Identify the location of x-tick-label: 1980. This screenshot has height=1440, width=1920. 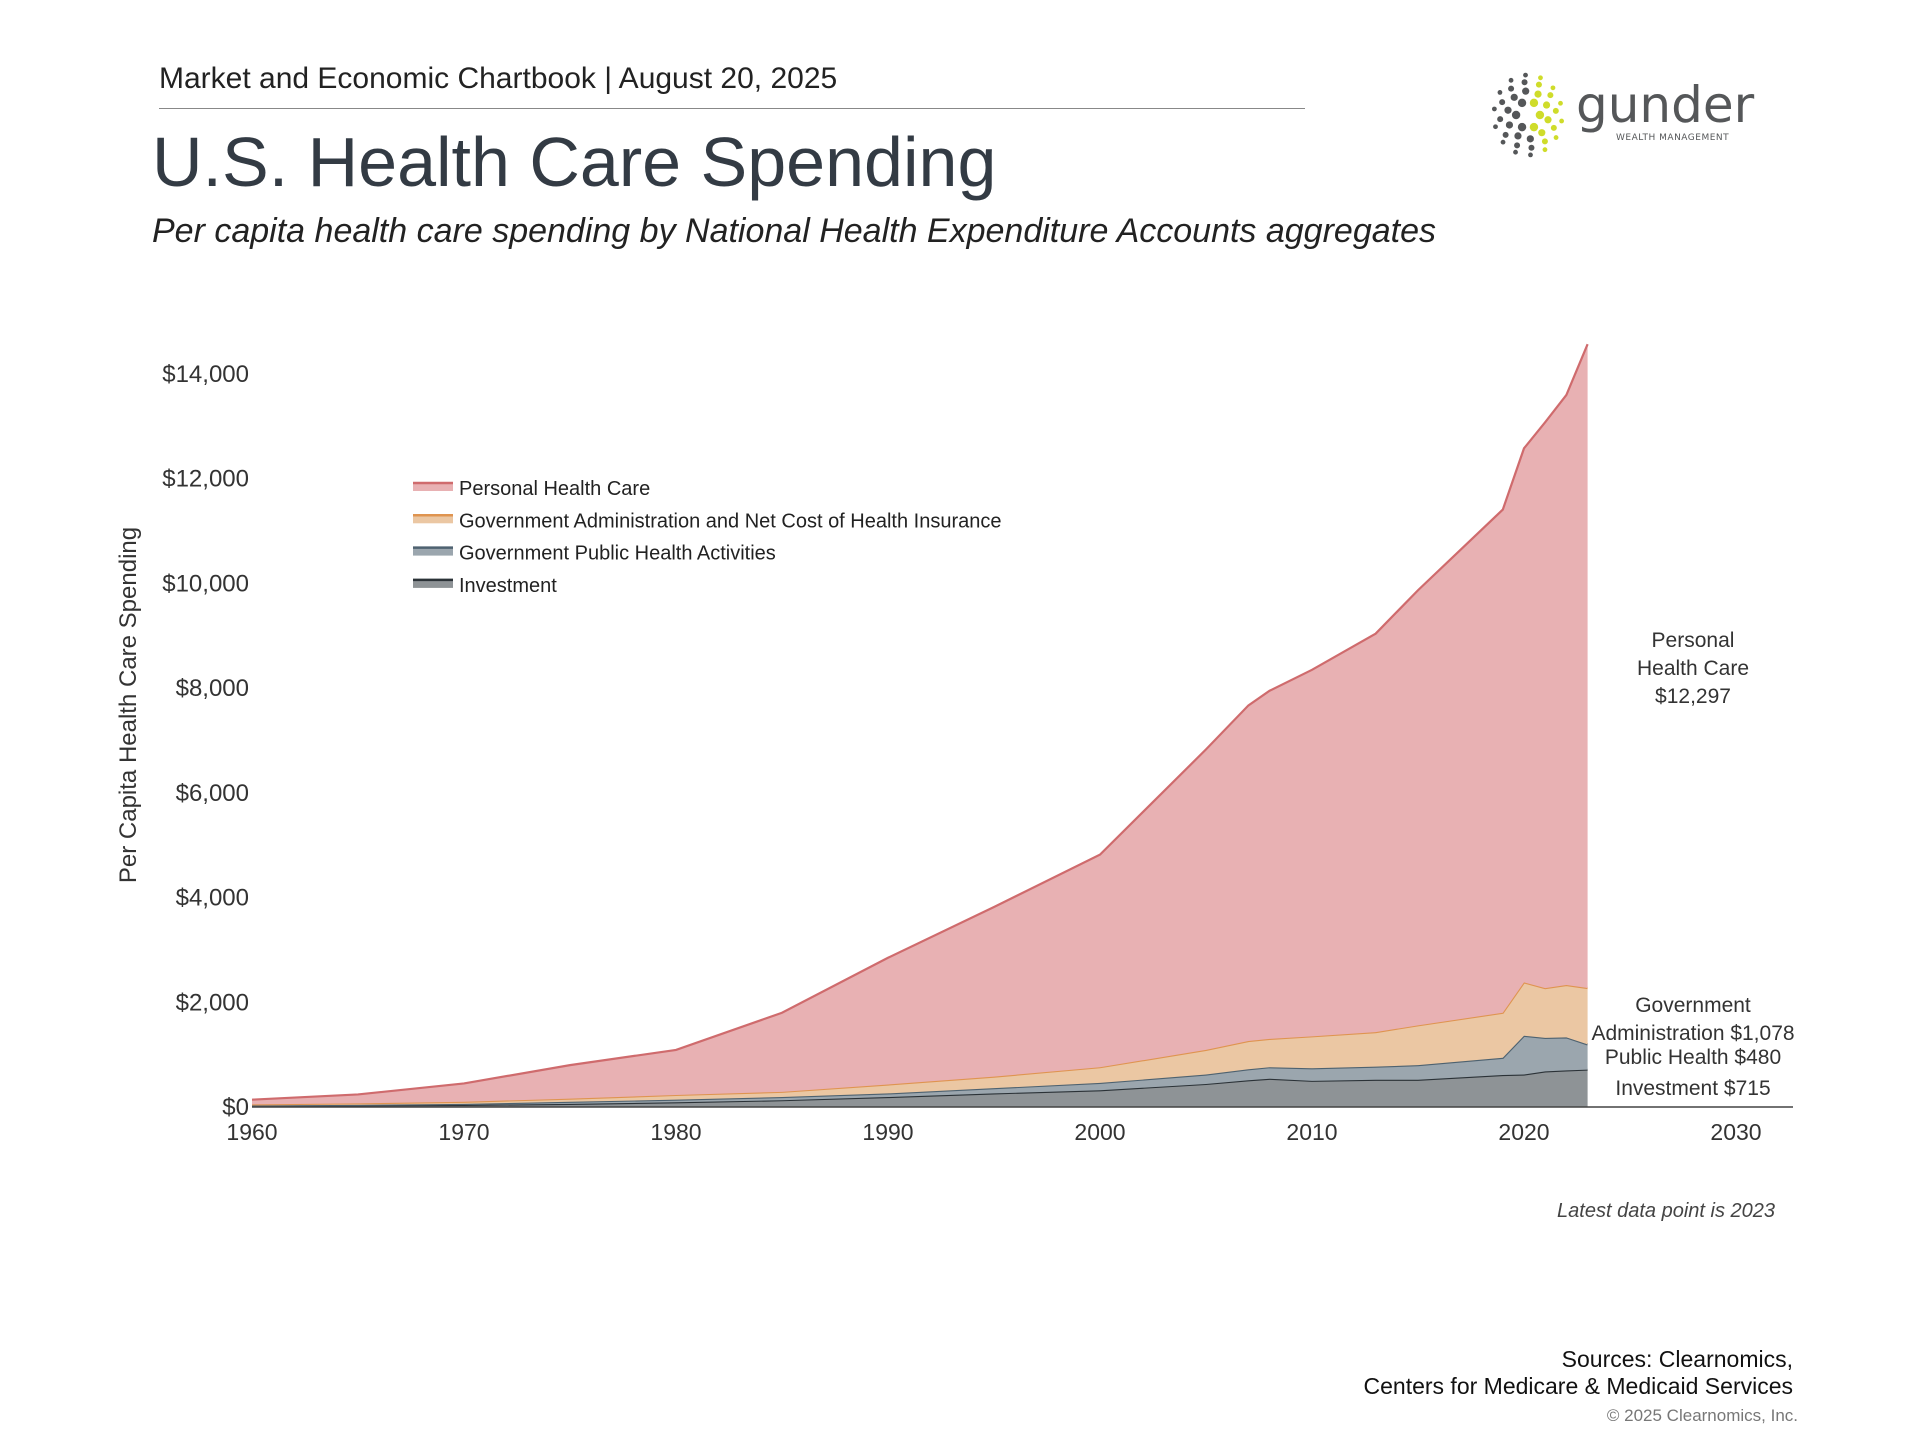
(675, 1132).